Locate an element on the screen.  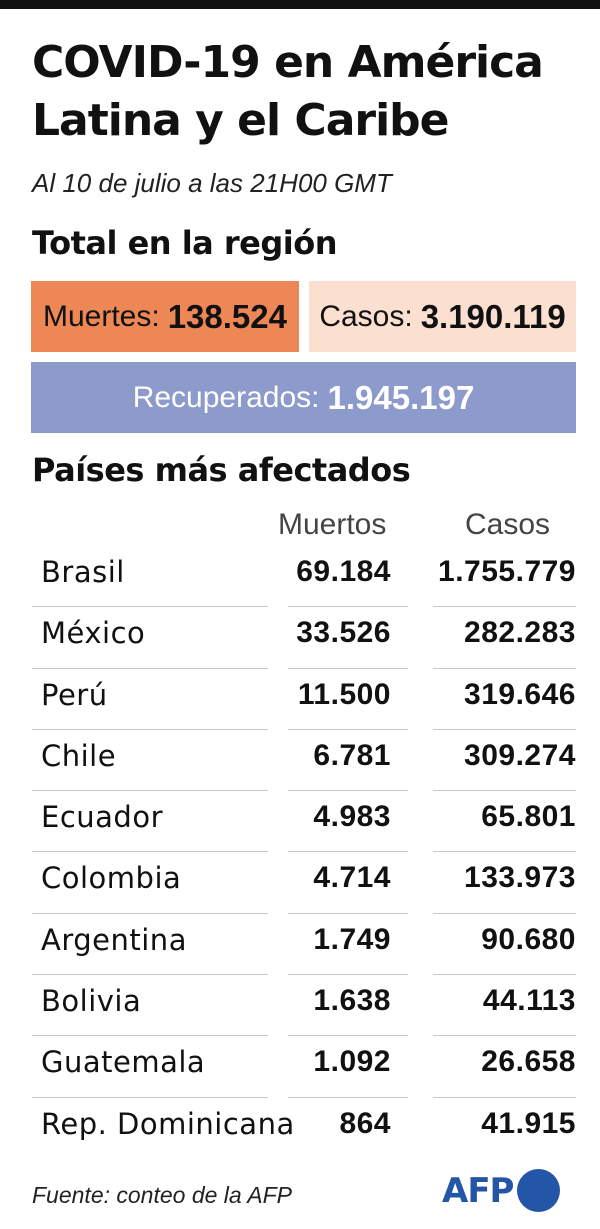
region-heading: Total en la región is located at coordinates (185, 243).